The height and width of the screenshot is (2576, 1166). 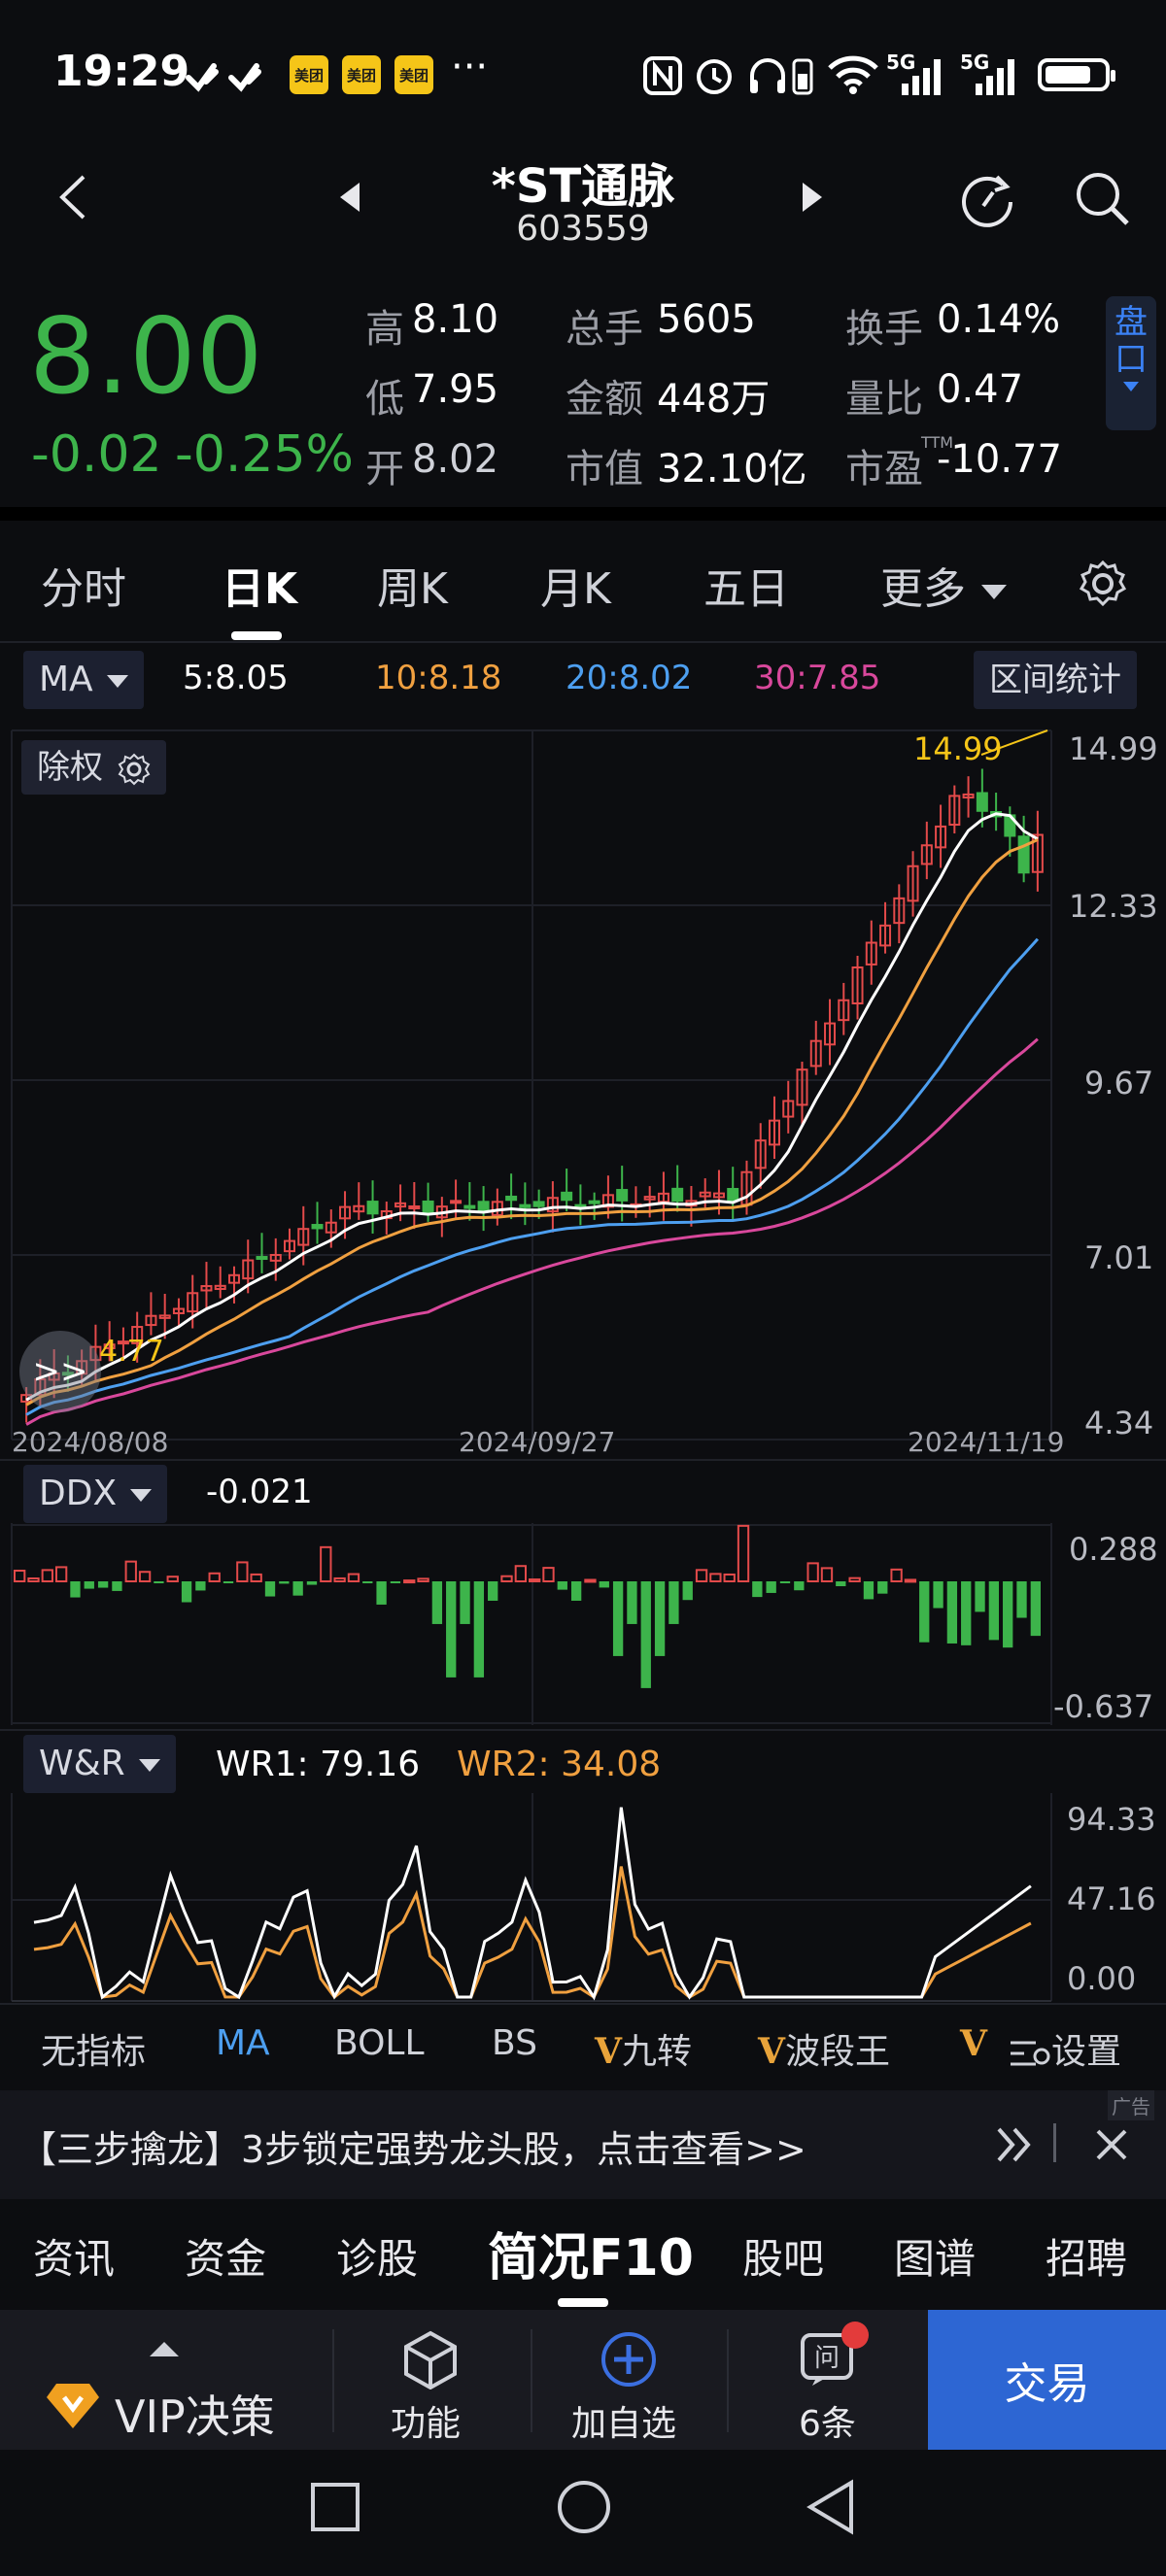 What do you see at coordinates (335, 2507) in the screenshot?
I see `recent-apps-icon` at bounding box center [335, 2507].